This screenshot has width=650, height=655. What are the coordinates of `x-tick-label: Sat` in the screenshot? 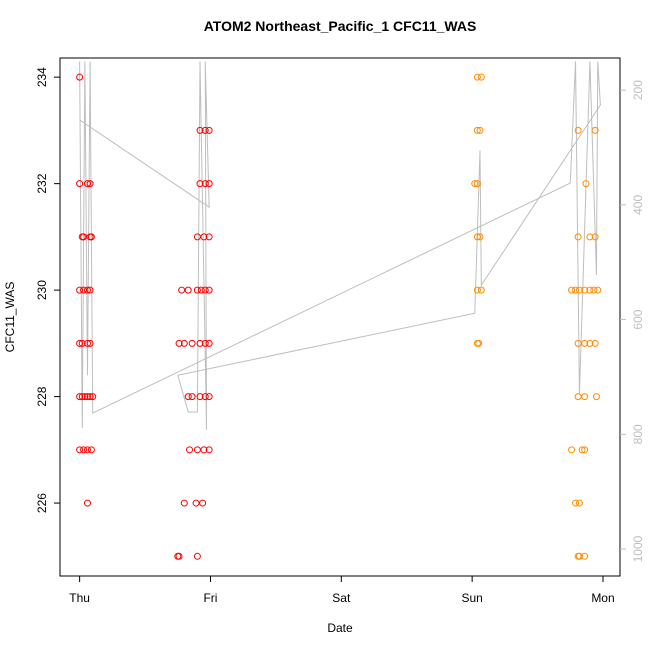 It's located at (341, 598).